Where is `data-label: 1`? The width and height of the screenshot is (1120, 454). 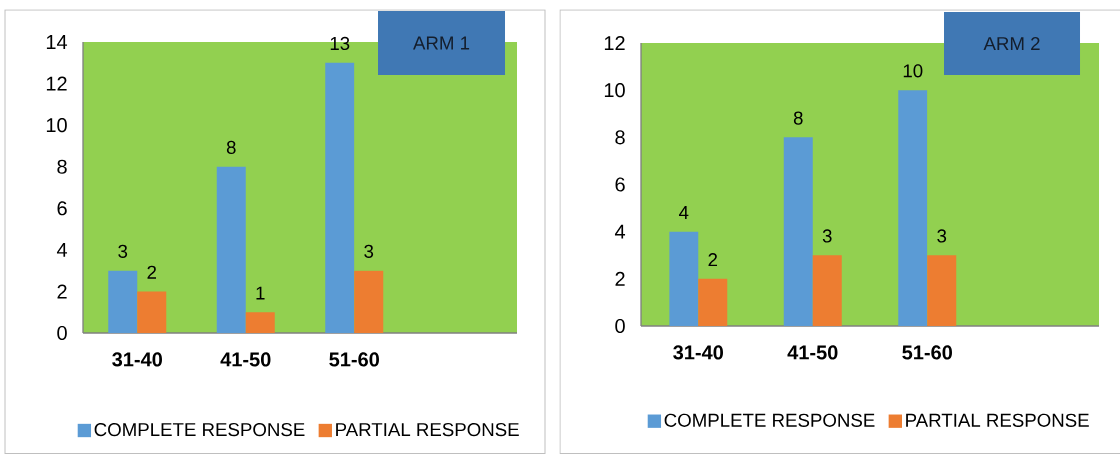 data-label: 1 is located at coordinates (260, 293).